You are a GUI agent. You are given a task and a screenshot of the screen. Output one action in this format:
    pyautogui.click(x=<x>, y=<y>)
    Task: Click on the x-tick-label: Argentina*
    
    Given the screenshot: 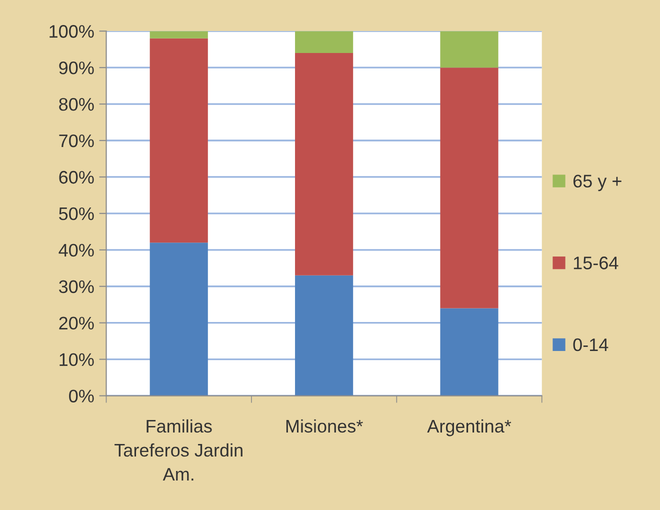 What is the action you would take?
    pyautogui.click(x=469, y=427)
    